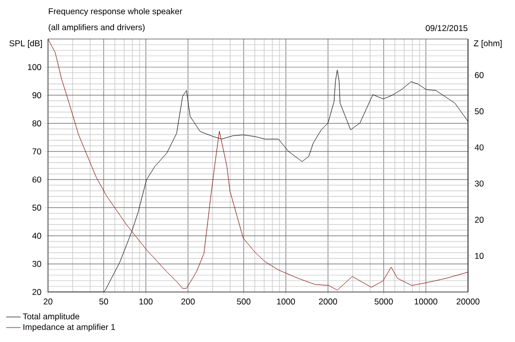 The height and width of the screenshot is (342, 515). I want to click on y2-tick-label: 50, so click(479, 111).